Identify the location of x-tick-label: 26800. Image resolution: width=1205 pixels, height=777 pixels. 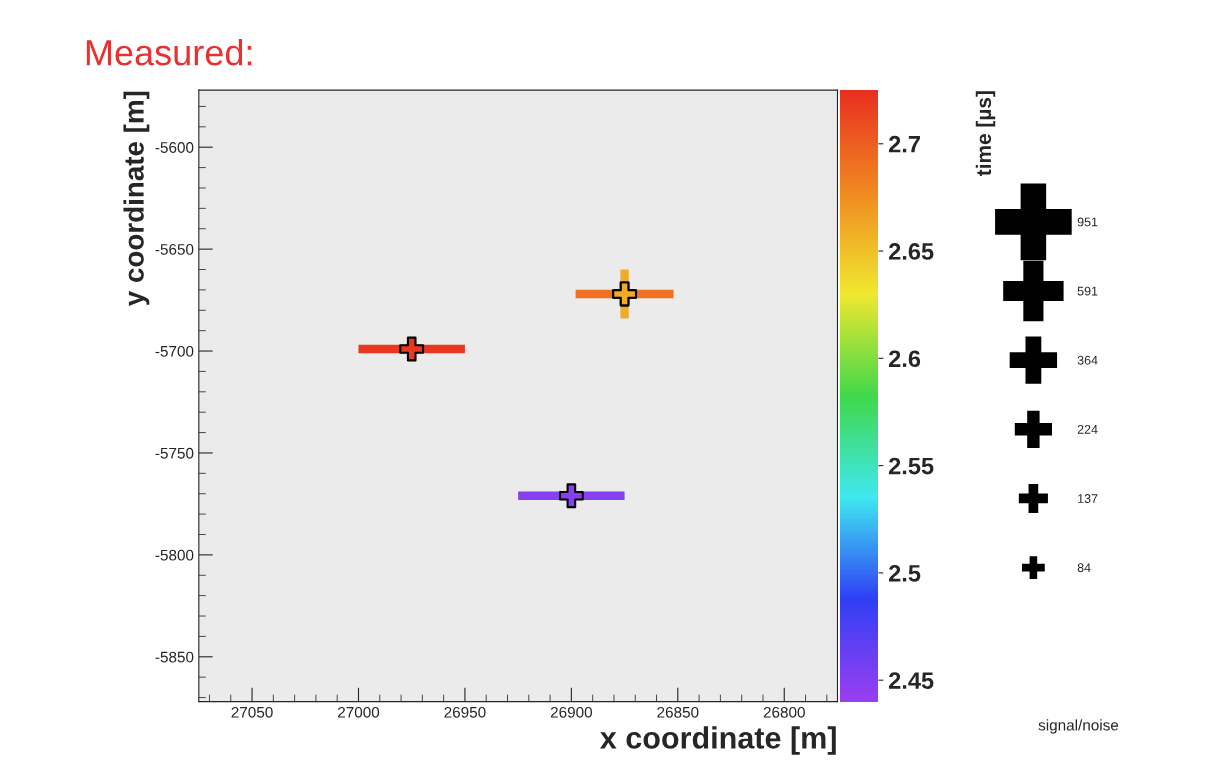
(784, 712).